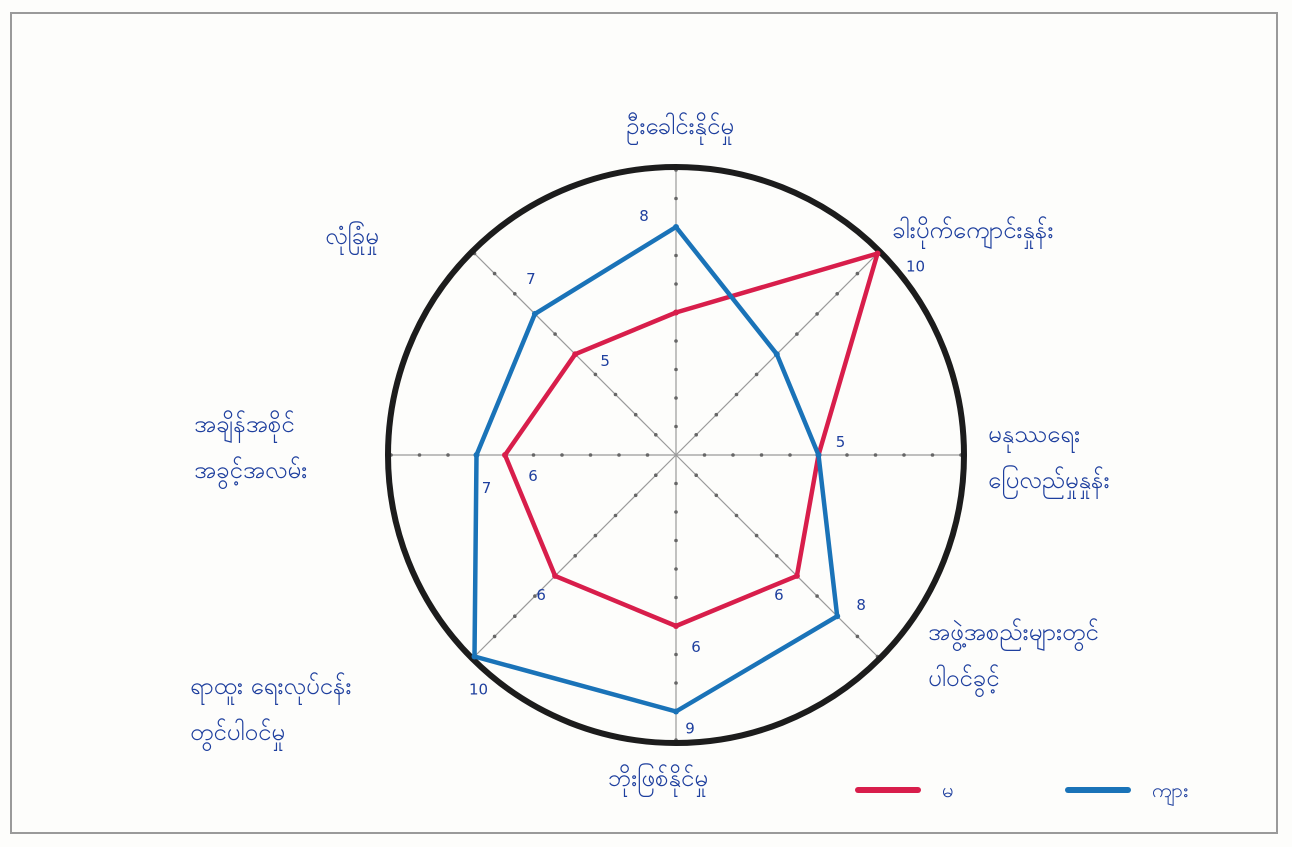  What do you see at coordinates (680, 128) in the screenshot?
I see `category-label-1: ဦးခေါင်းနိုင်မှု` at bounding box center [680, 128].